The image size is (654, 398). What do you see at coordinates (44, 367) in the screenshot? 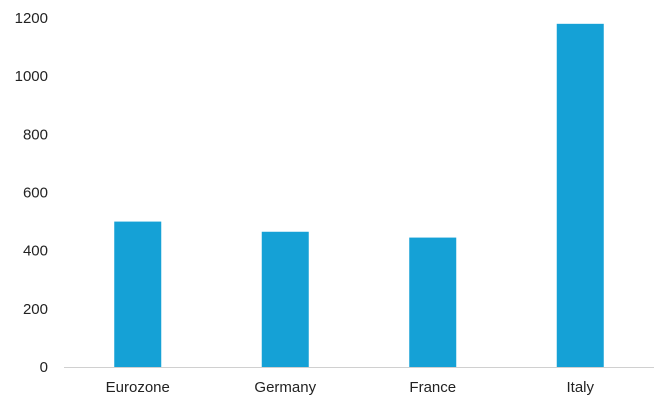
I see `y-tick-label: 0` at bounding box center [44, 367].